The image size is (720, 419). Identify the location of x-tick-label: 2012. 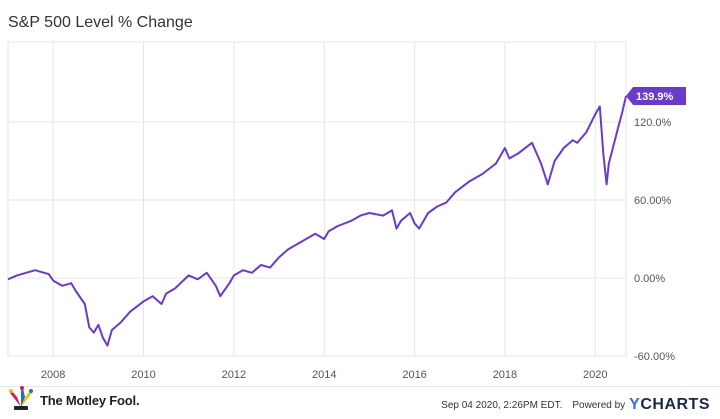
(234, 375).